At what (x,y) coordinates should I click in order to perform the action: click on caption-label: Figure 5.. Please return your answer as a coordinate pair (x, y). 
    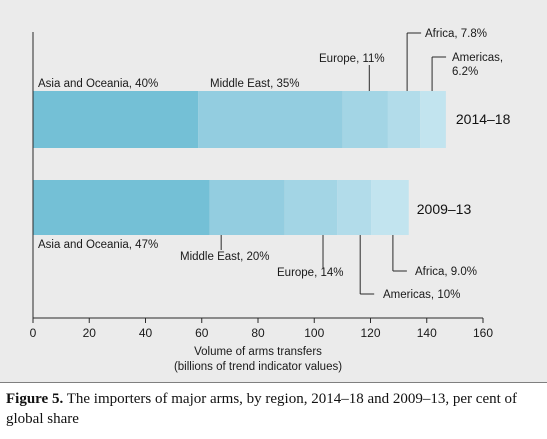
    Looking at the image, I should click on (35, 399).